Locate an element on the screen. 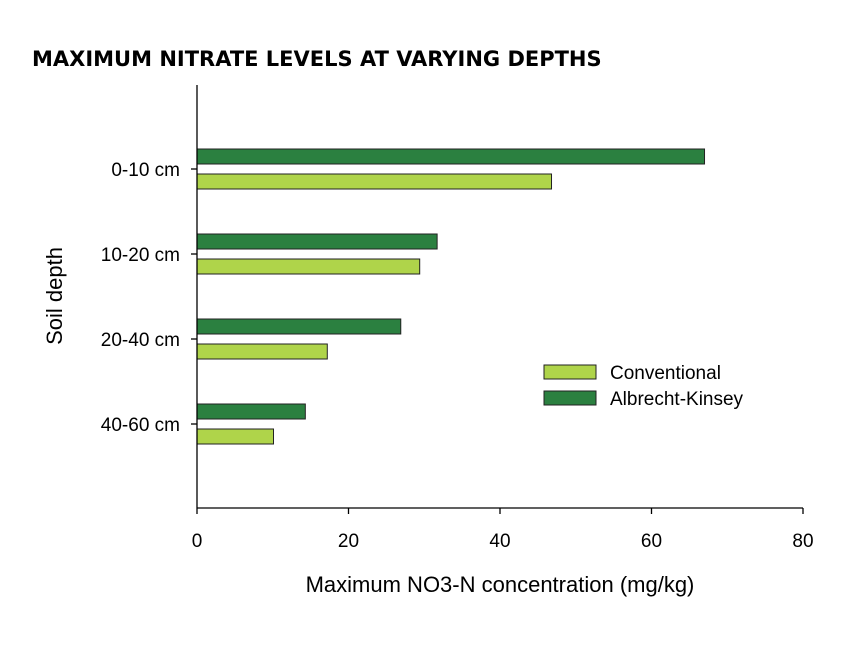  y-ticks: 0-10 cm 10-20 cm 20-40 cm 40-60 cm is located at coordinates (149, 298).